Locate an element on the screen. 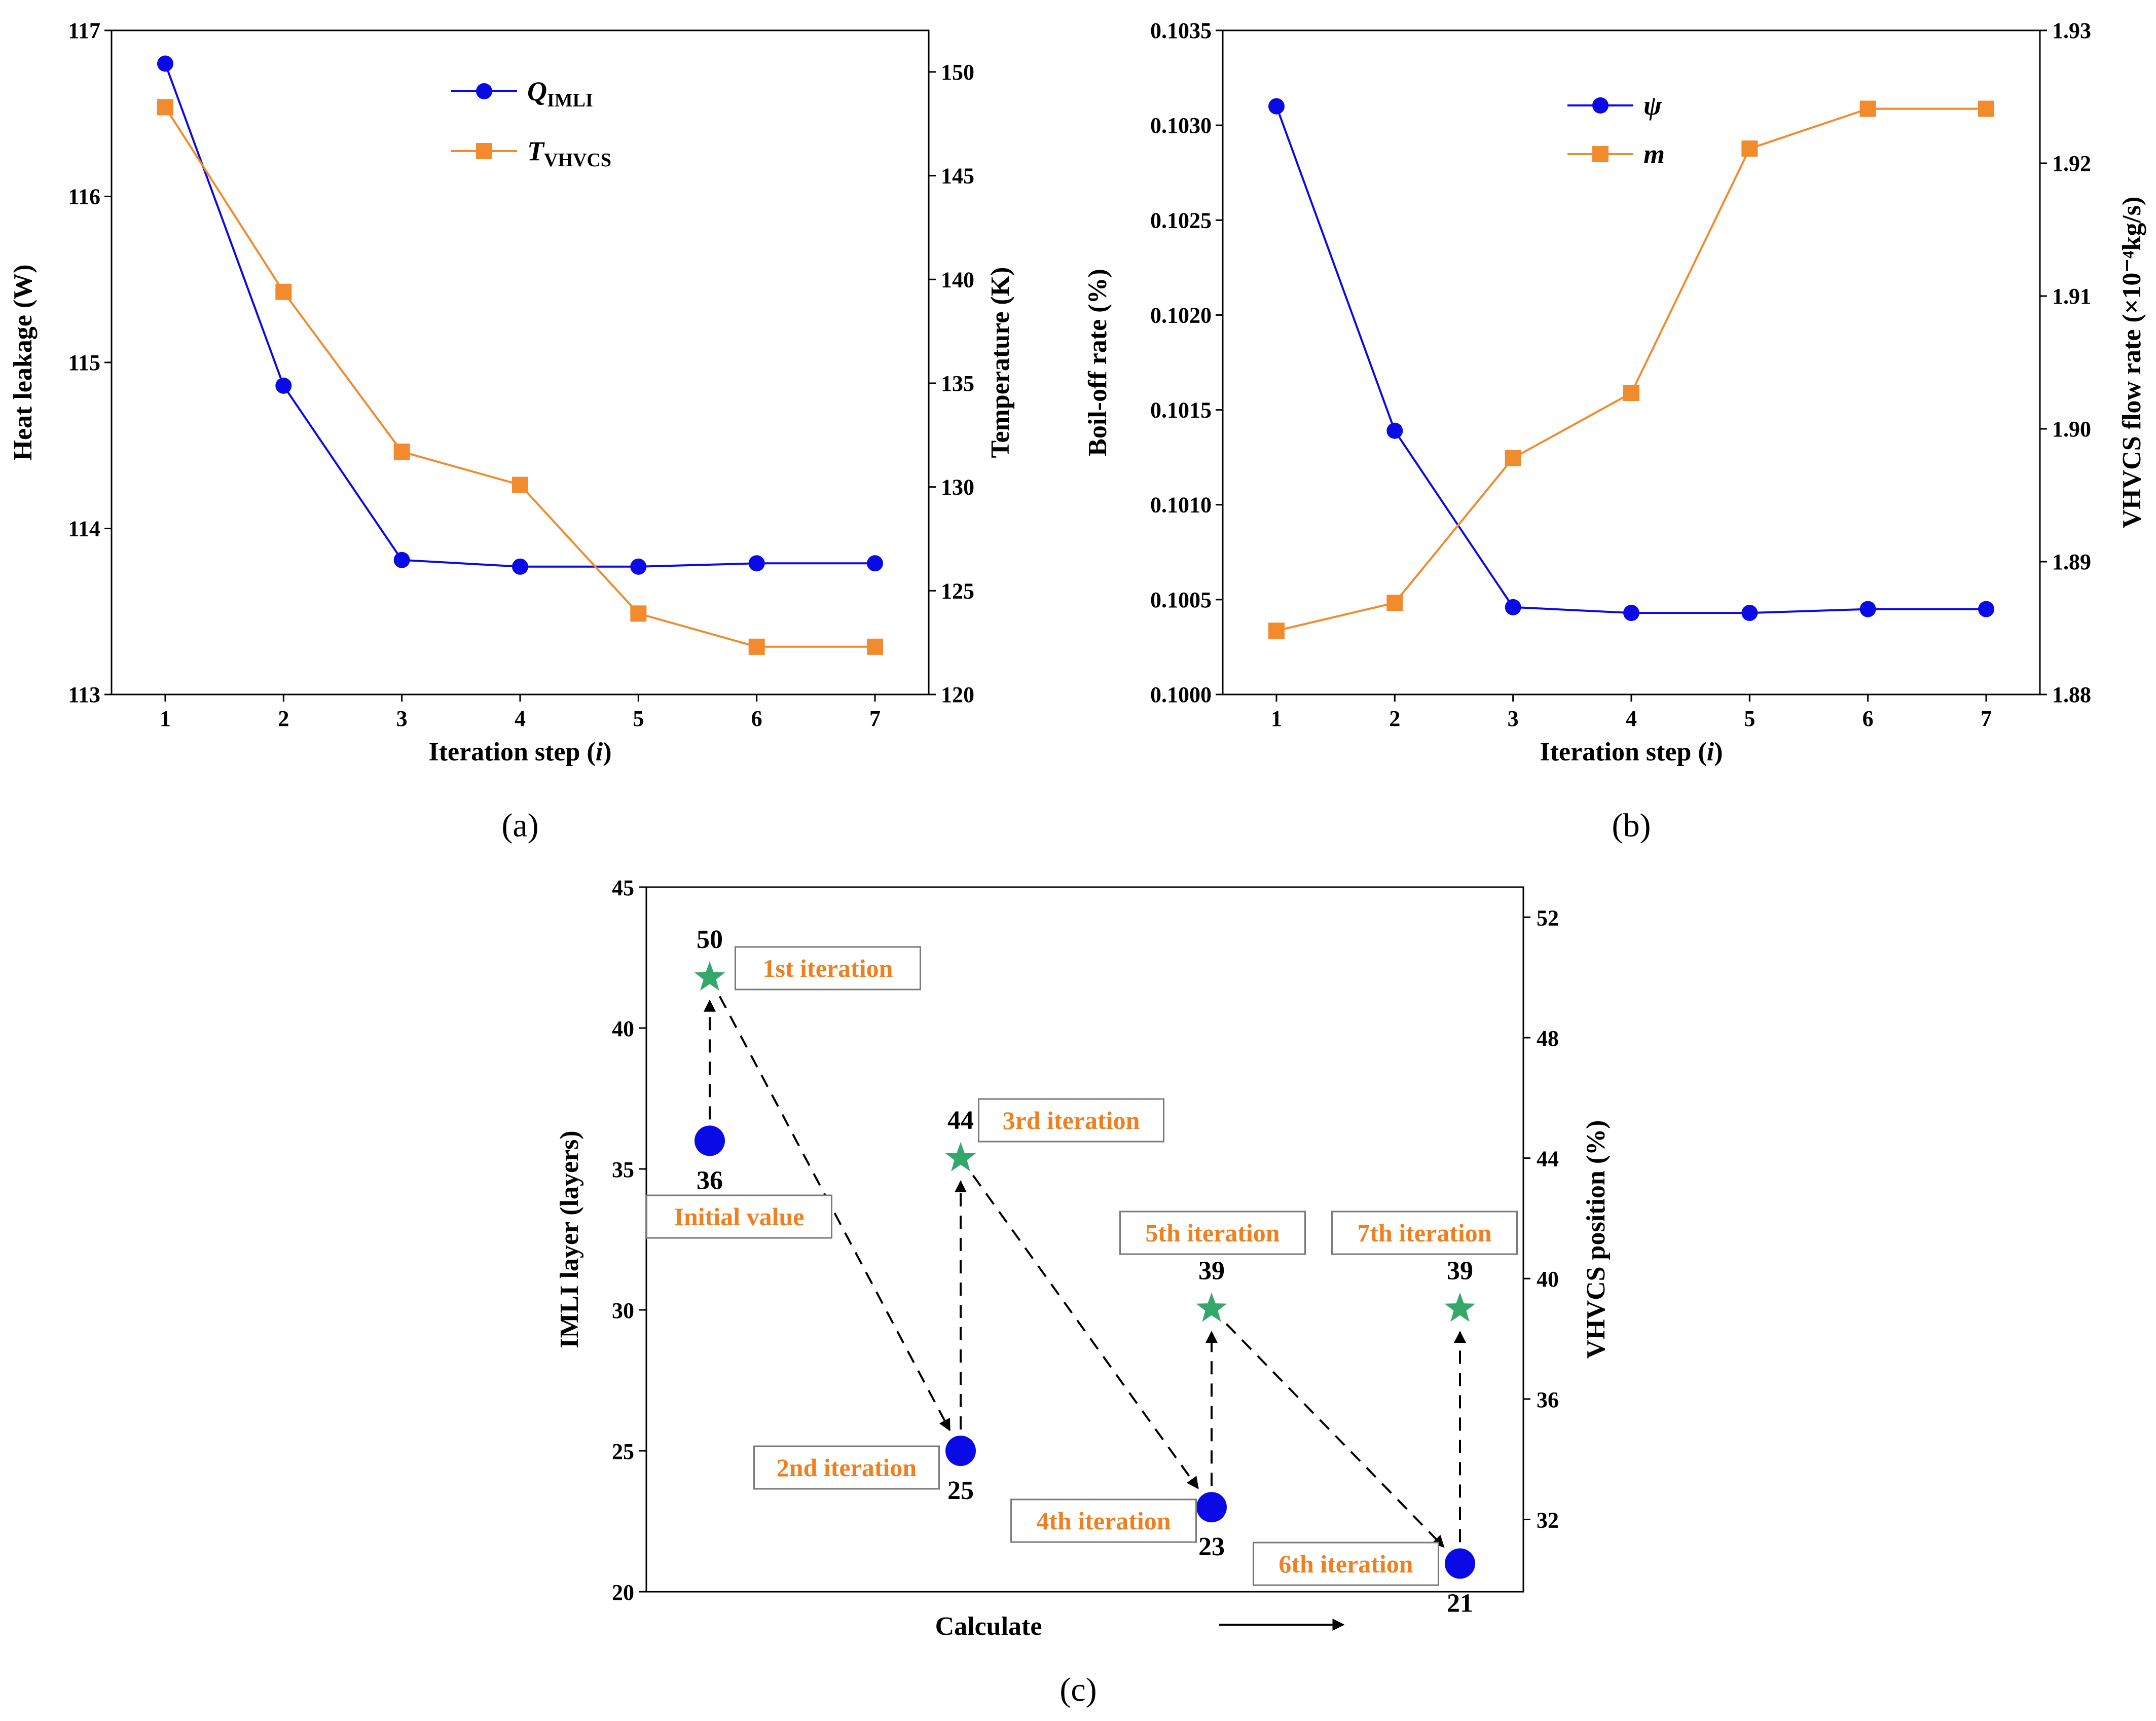 Image resolution: width=2156 pixels, height=1721 pixels. legend-subscript: VHVCS is located at coordinates (577, 160).